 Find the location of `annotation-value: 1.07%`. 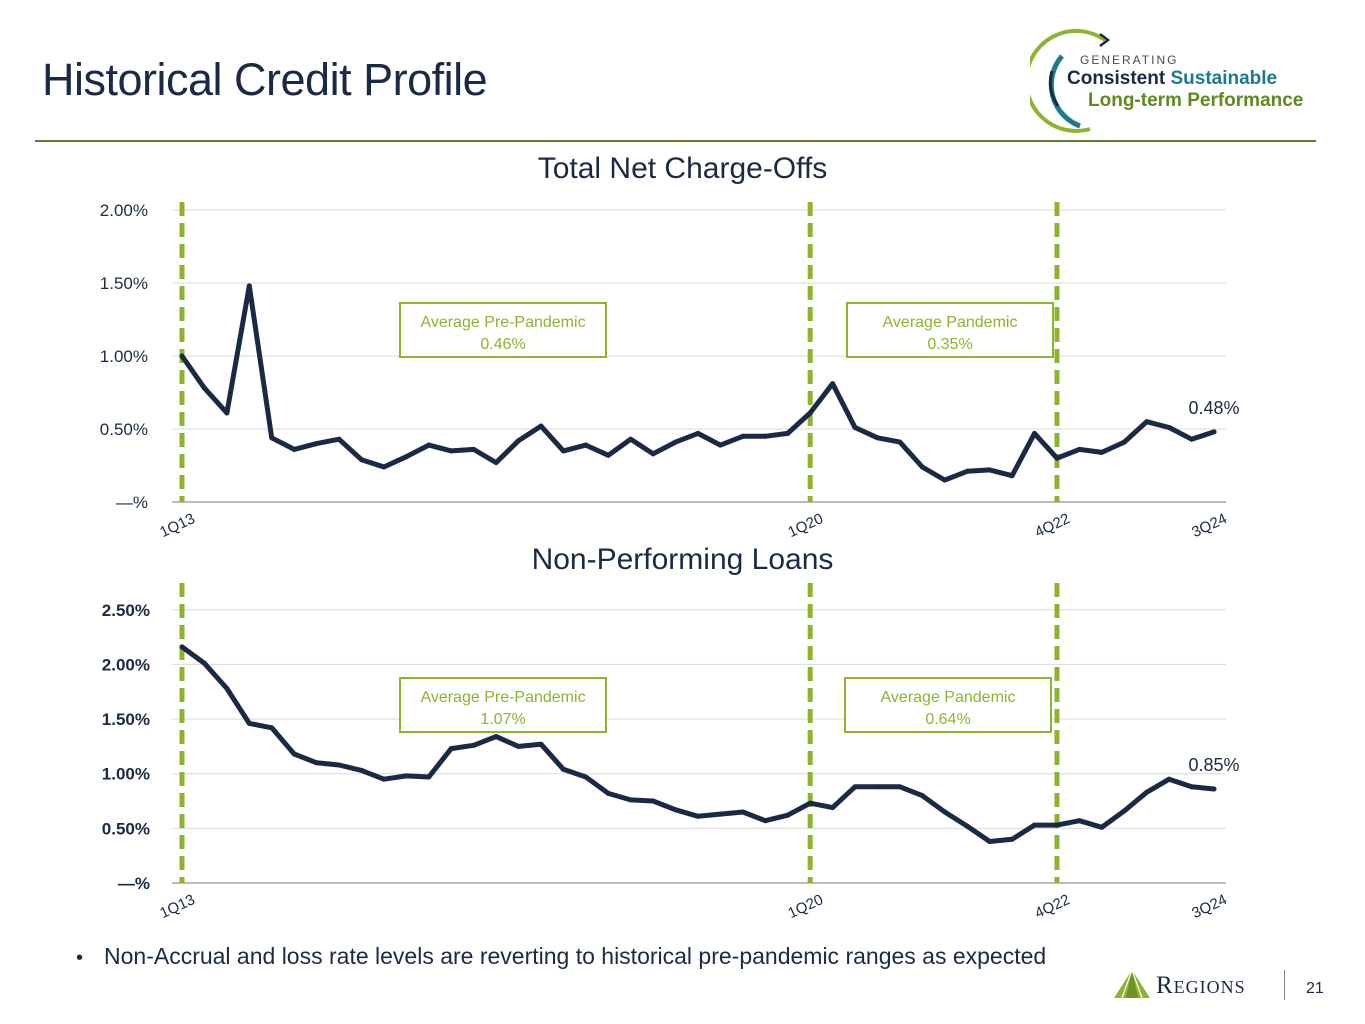

annotation-value: 1.07% is located at coordinates (502, 719).